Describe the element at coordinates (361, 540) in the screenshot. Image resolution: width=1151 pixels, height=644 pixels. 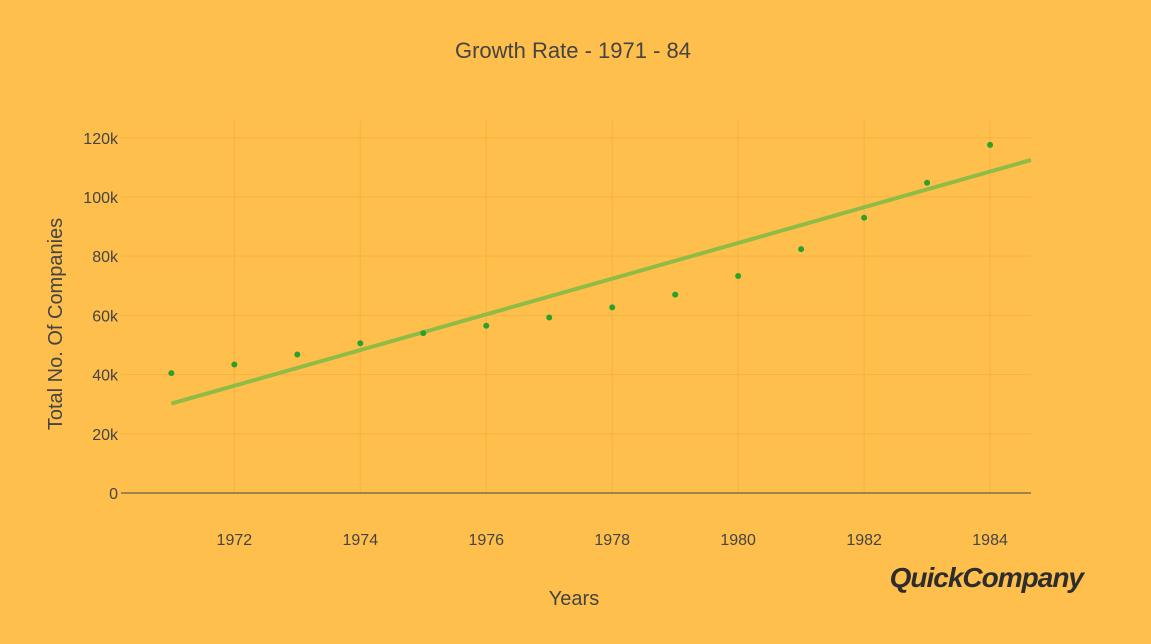
I see `x-tick-label: 1974` at that location.